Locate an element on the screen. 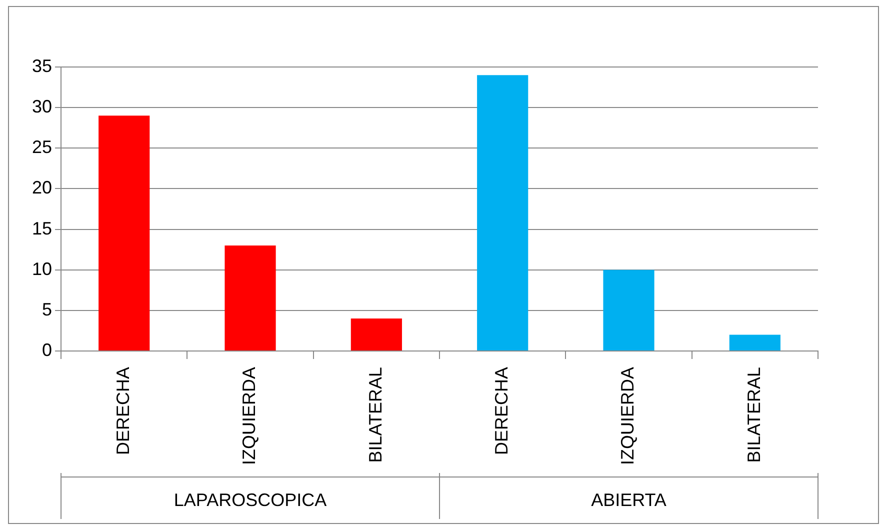 The image size is (887, 530). y-tick-label: 25 is located at coordinates (42, 147).